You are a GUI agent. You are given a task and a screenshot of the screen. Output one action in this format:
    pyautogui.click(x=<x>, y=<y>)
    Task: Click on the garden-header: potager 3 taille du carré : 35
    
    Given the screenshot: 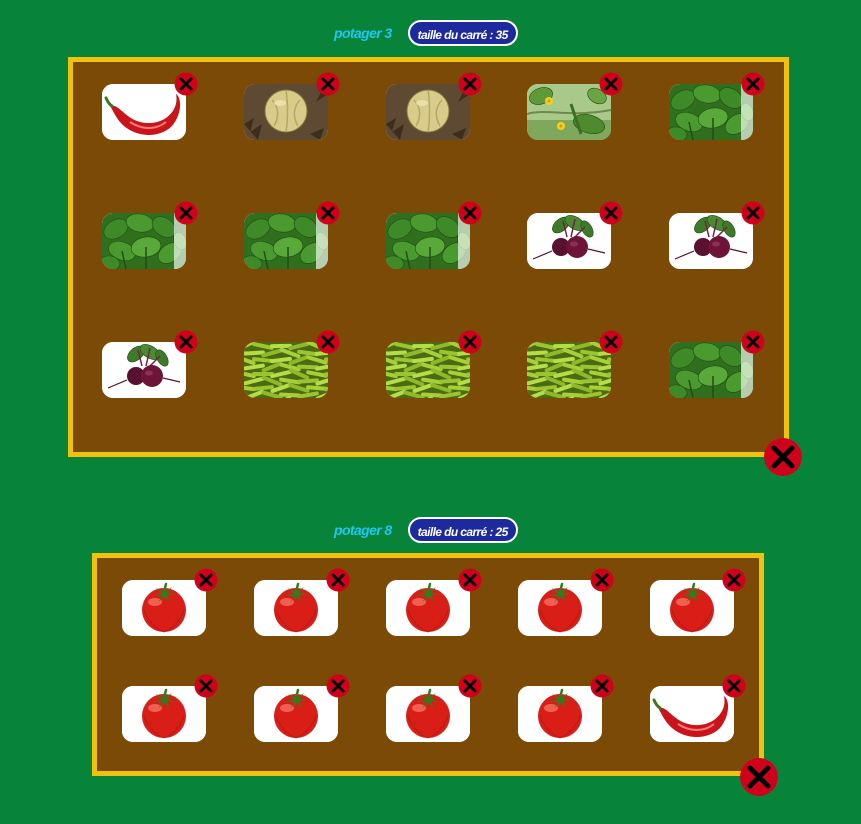 What is the action you would take?
    pyautogui.click(x=426, y=33)
    